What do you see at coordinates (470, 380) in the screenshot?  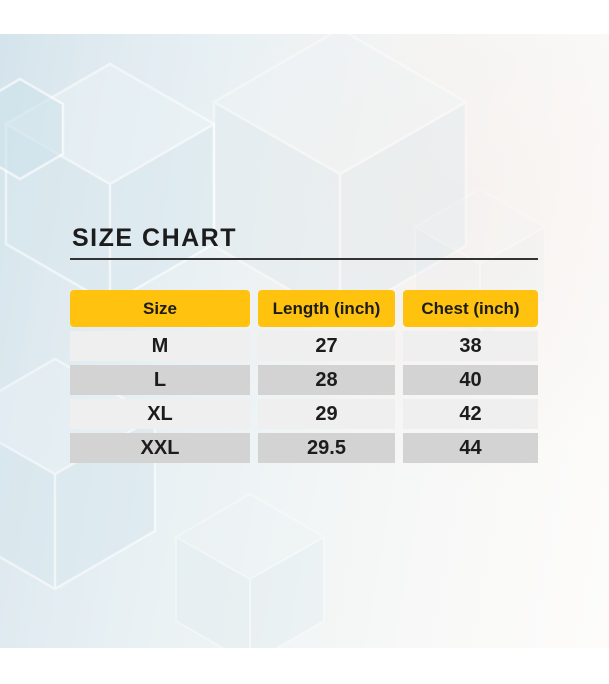 I see `cell-chest-l: 40` at bounding box center [470, 380].